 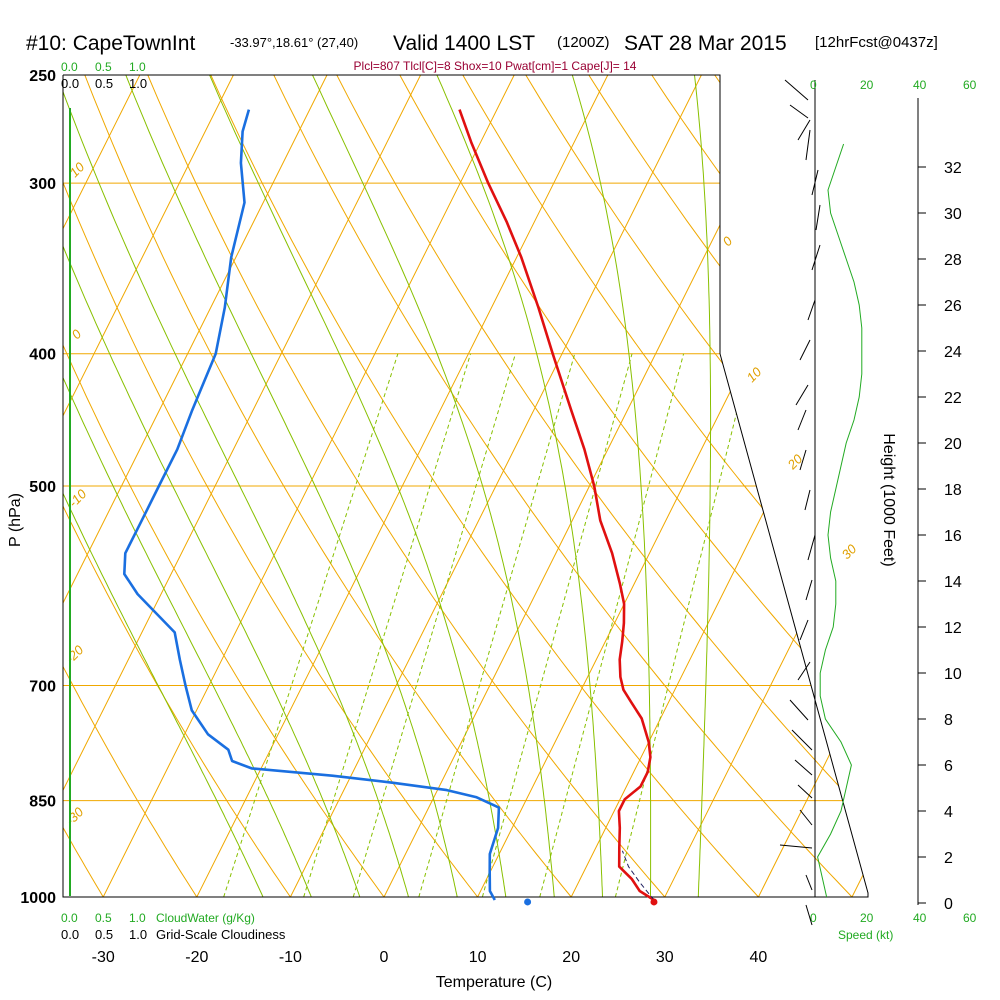 What do you see at coordinates (849, 551) in the screenshot?
I see `isotherm-label: 30` at bounding box center [849, 551].